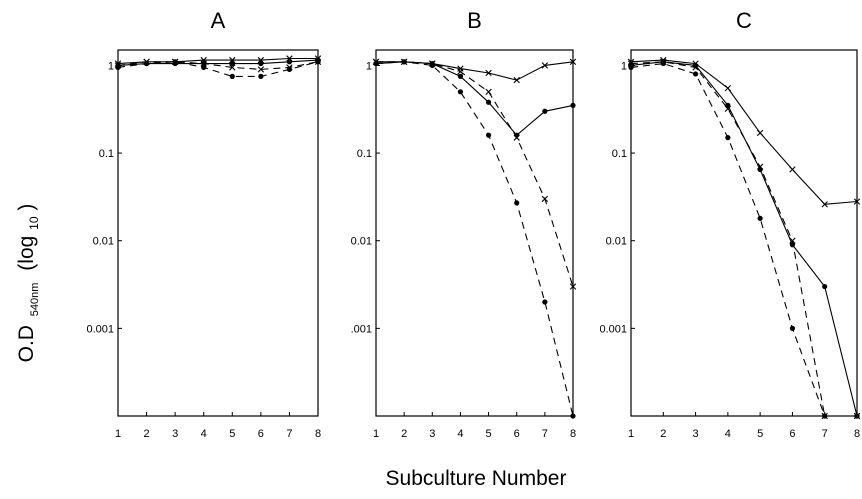 The width and height of the screenshot is (862, 499). What do you see at coordinates (744, 20) in the screenshot?
I see `panel-title: C` at bounding box center [744, 20].